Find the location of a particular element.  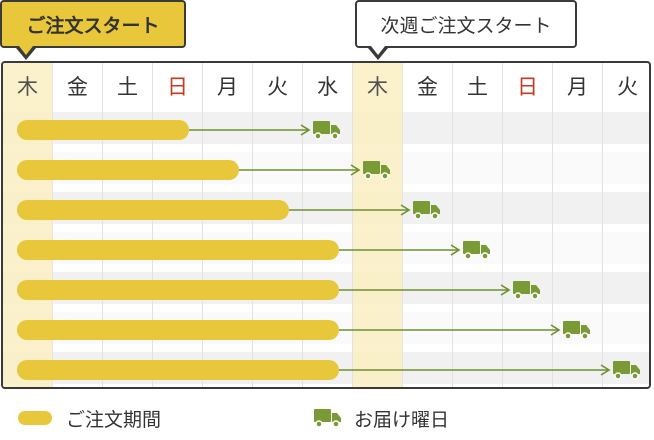

next-week-order-start-label: 次週ご注文スタート is located at coordinates (466, 25).